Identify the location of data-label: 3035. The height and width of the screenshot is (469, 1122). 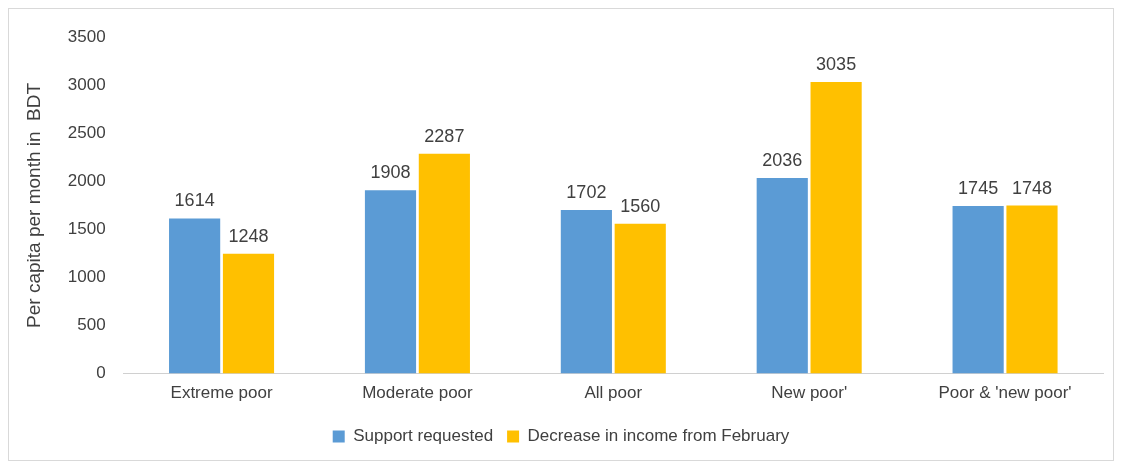
(836, 63).